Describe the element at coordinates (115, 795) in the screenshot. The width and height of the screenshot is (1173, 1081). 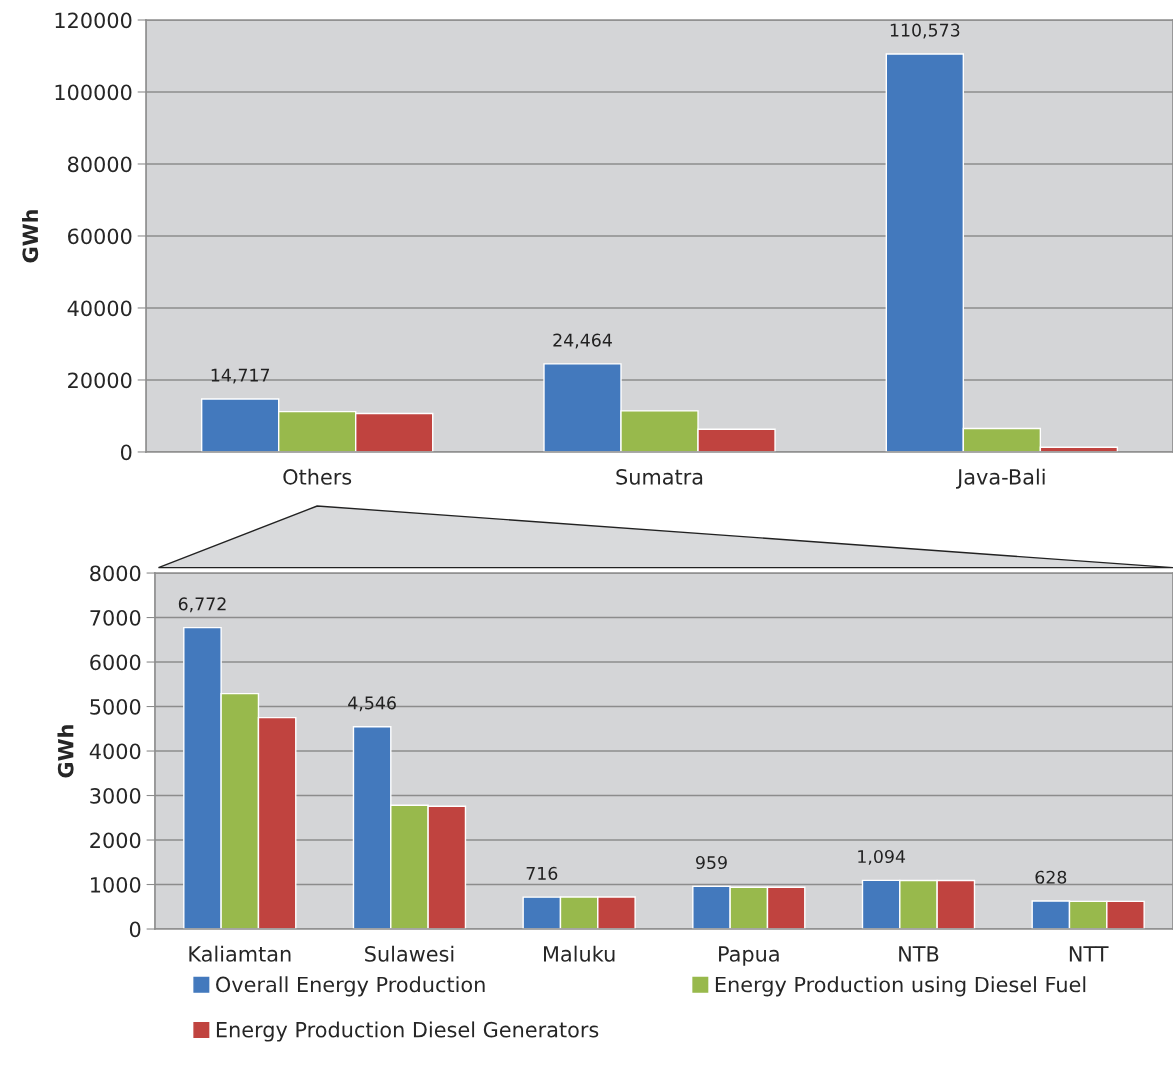
I see `y-tick-label: 3000` at that location.